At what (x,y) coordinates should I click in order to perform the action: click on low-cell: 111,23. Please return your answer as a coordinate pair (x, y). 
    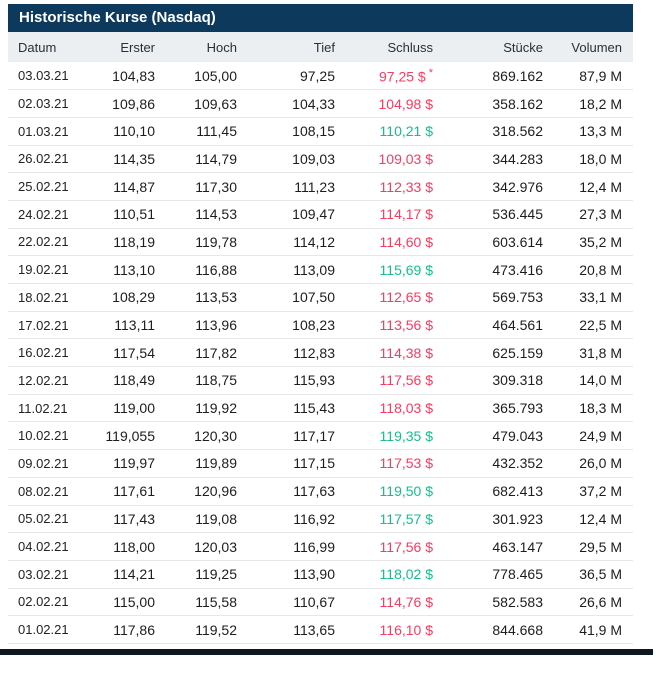
    Looking at the image, I should click on (286, 186).